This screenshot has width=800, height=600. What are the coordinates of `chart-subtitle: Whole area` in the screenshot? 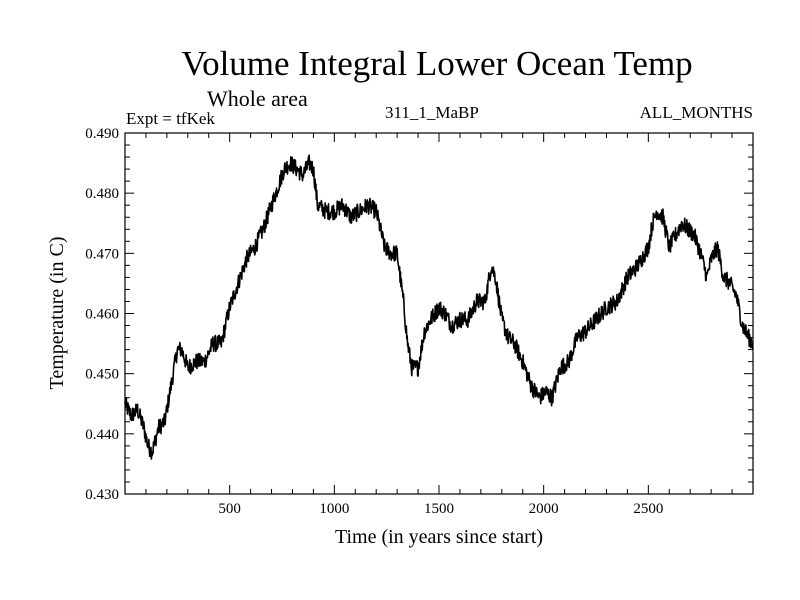 It's located at (257, 98).